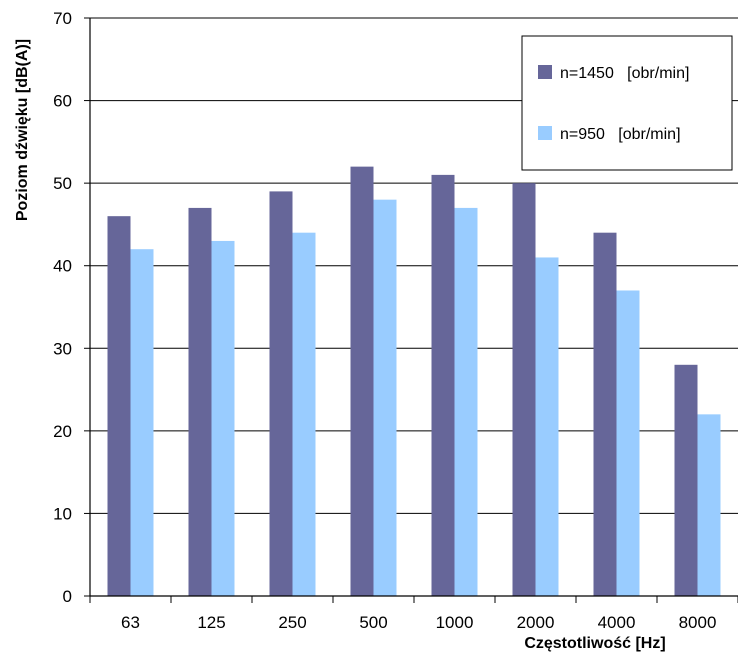 The width and height of the screenshot is (738, 659). What do you see at coordinates (22, 130) in the screenshot?
I see `y-axis-title: Poziom dźwięku [dB(A)]` at bounding box center [22, 130].